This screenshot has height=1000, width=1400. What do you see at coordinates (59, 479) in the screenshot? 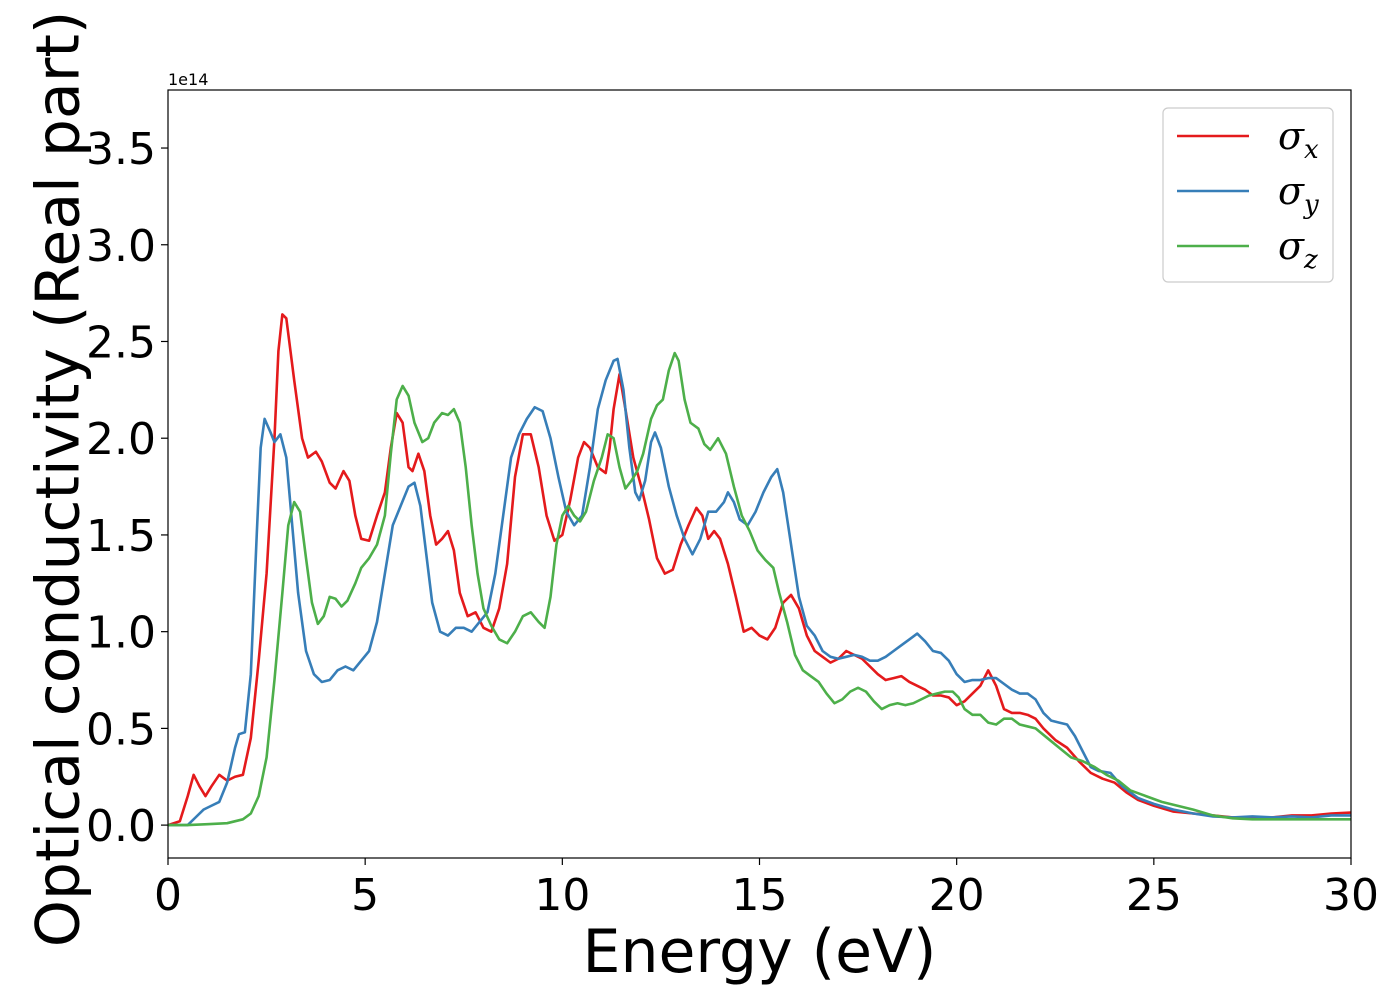
I see `y-axis-label: Optical conductivity (Real part)` at bounding box center [59, 479].